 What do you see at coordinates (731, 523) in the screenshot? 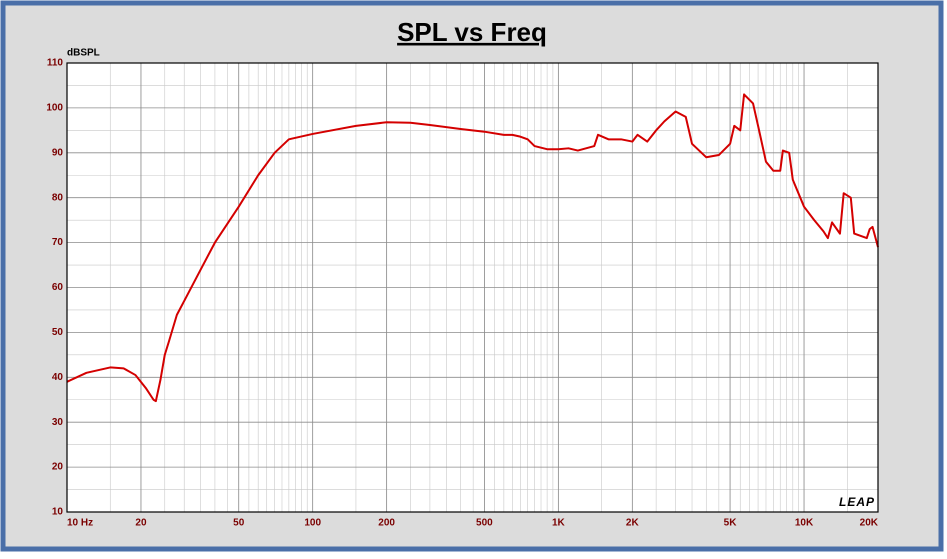
I see `x-tick-label: 5K` at bounding box center [731, 523].